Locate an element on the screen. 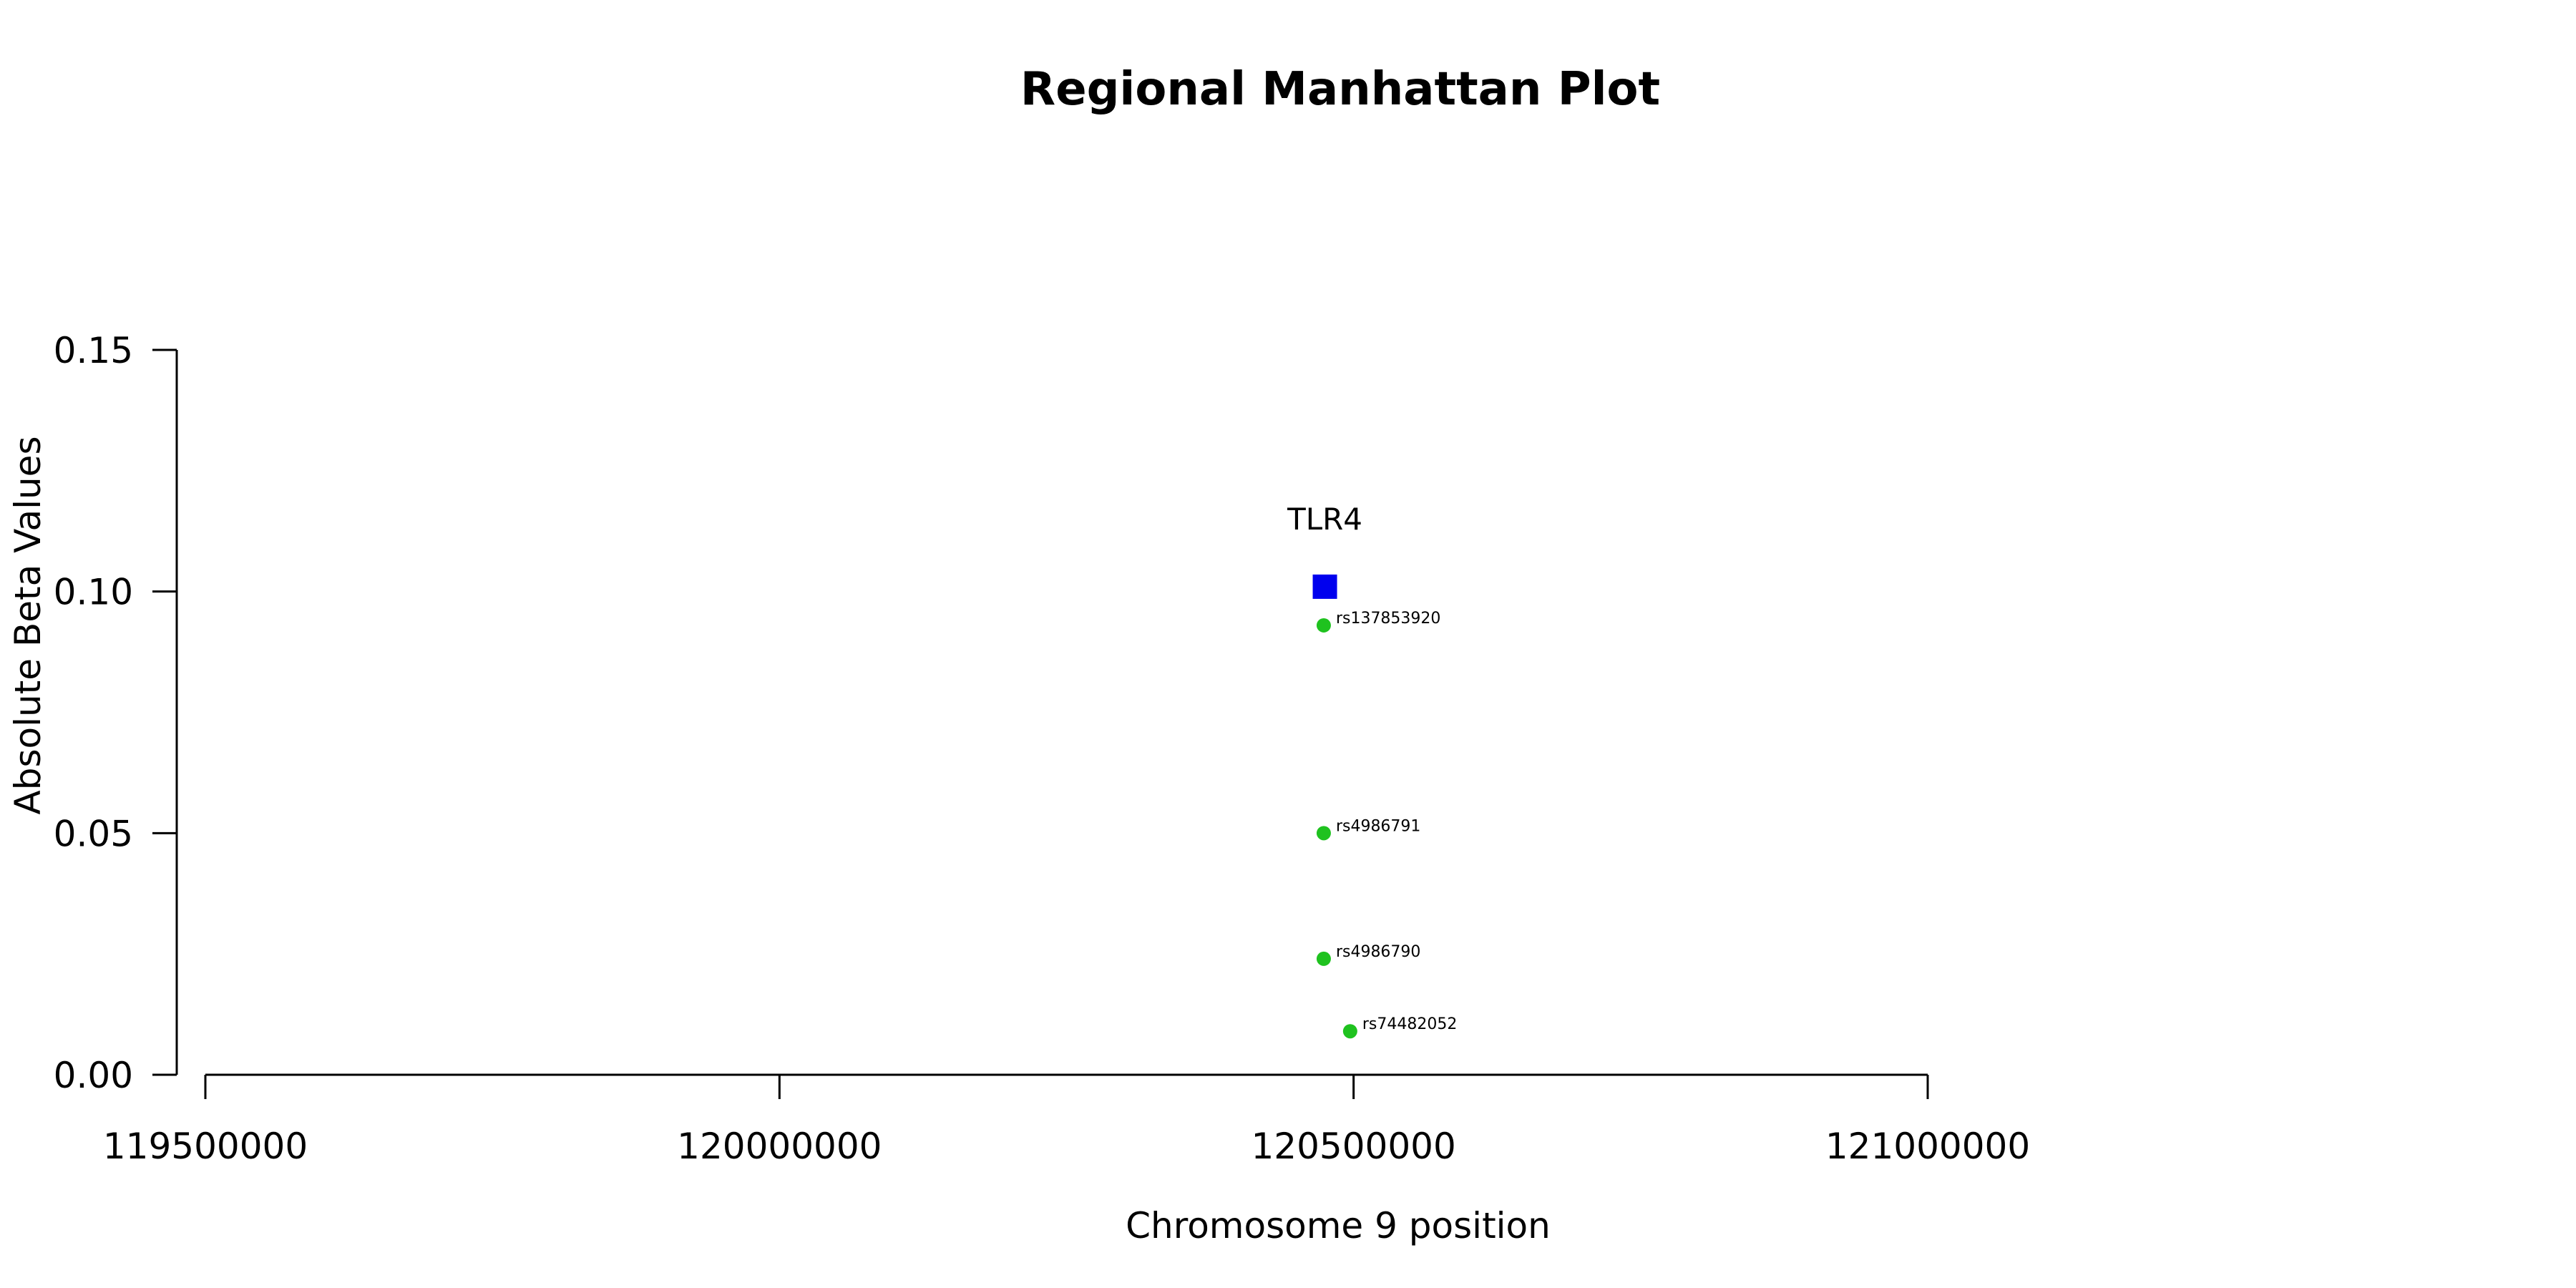 The height and width of the screenshot is (1288, 2576). y-tick-label: 0.15 is located at coordinates (93, 350).